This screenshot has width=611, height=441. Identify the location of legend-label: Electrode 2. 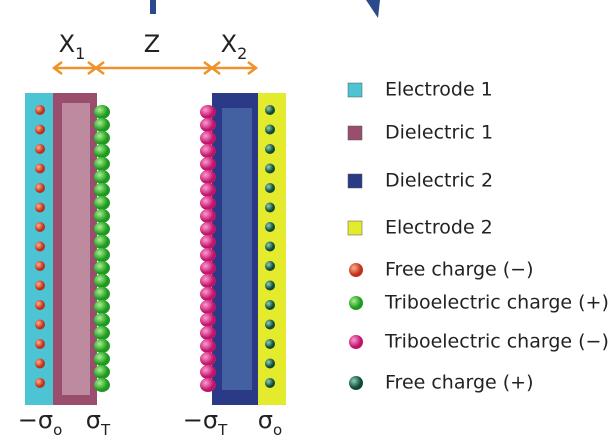
(439, 228).